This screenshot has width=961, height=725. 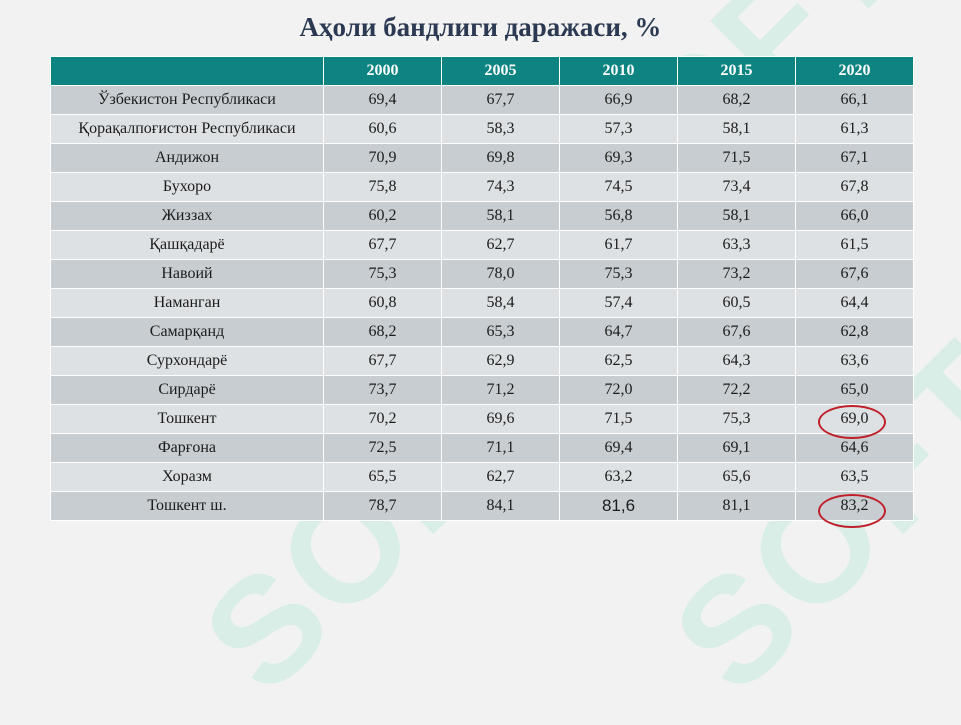 I want to click on region-name: Сирдарё, so click(x=187, y=390).